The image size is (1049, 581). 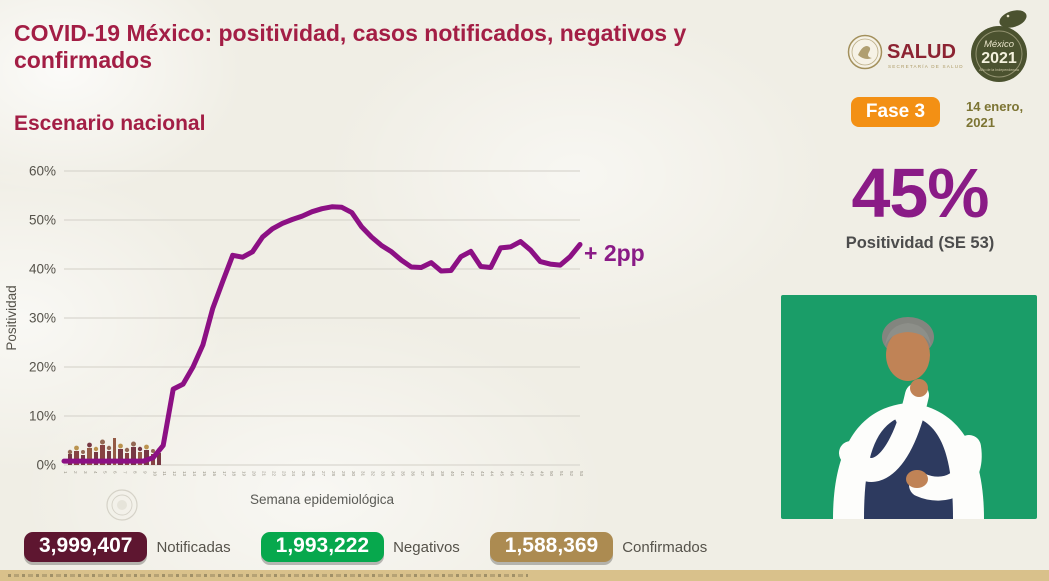 I want to click on footer-fine-print, so click(x=268, y=575).